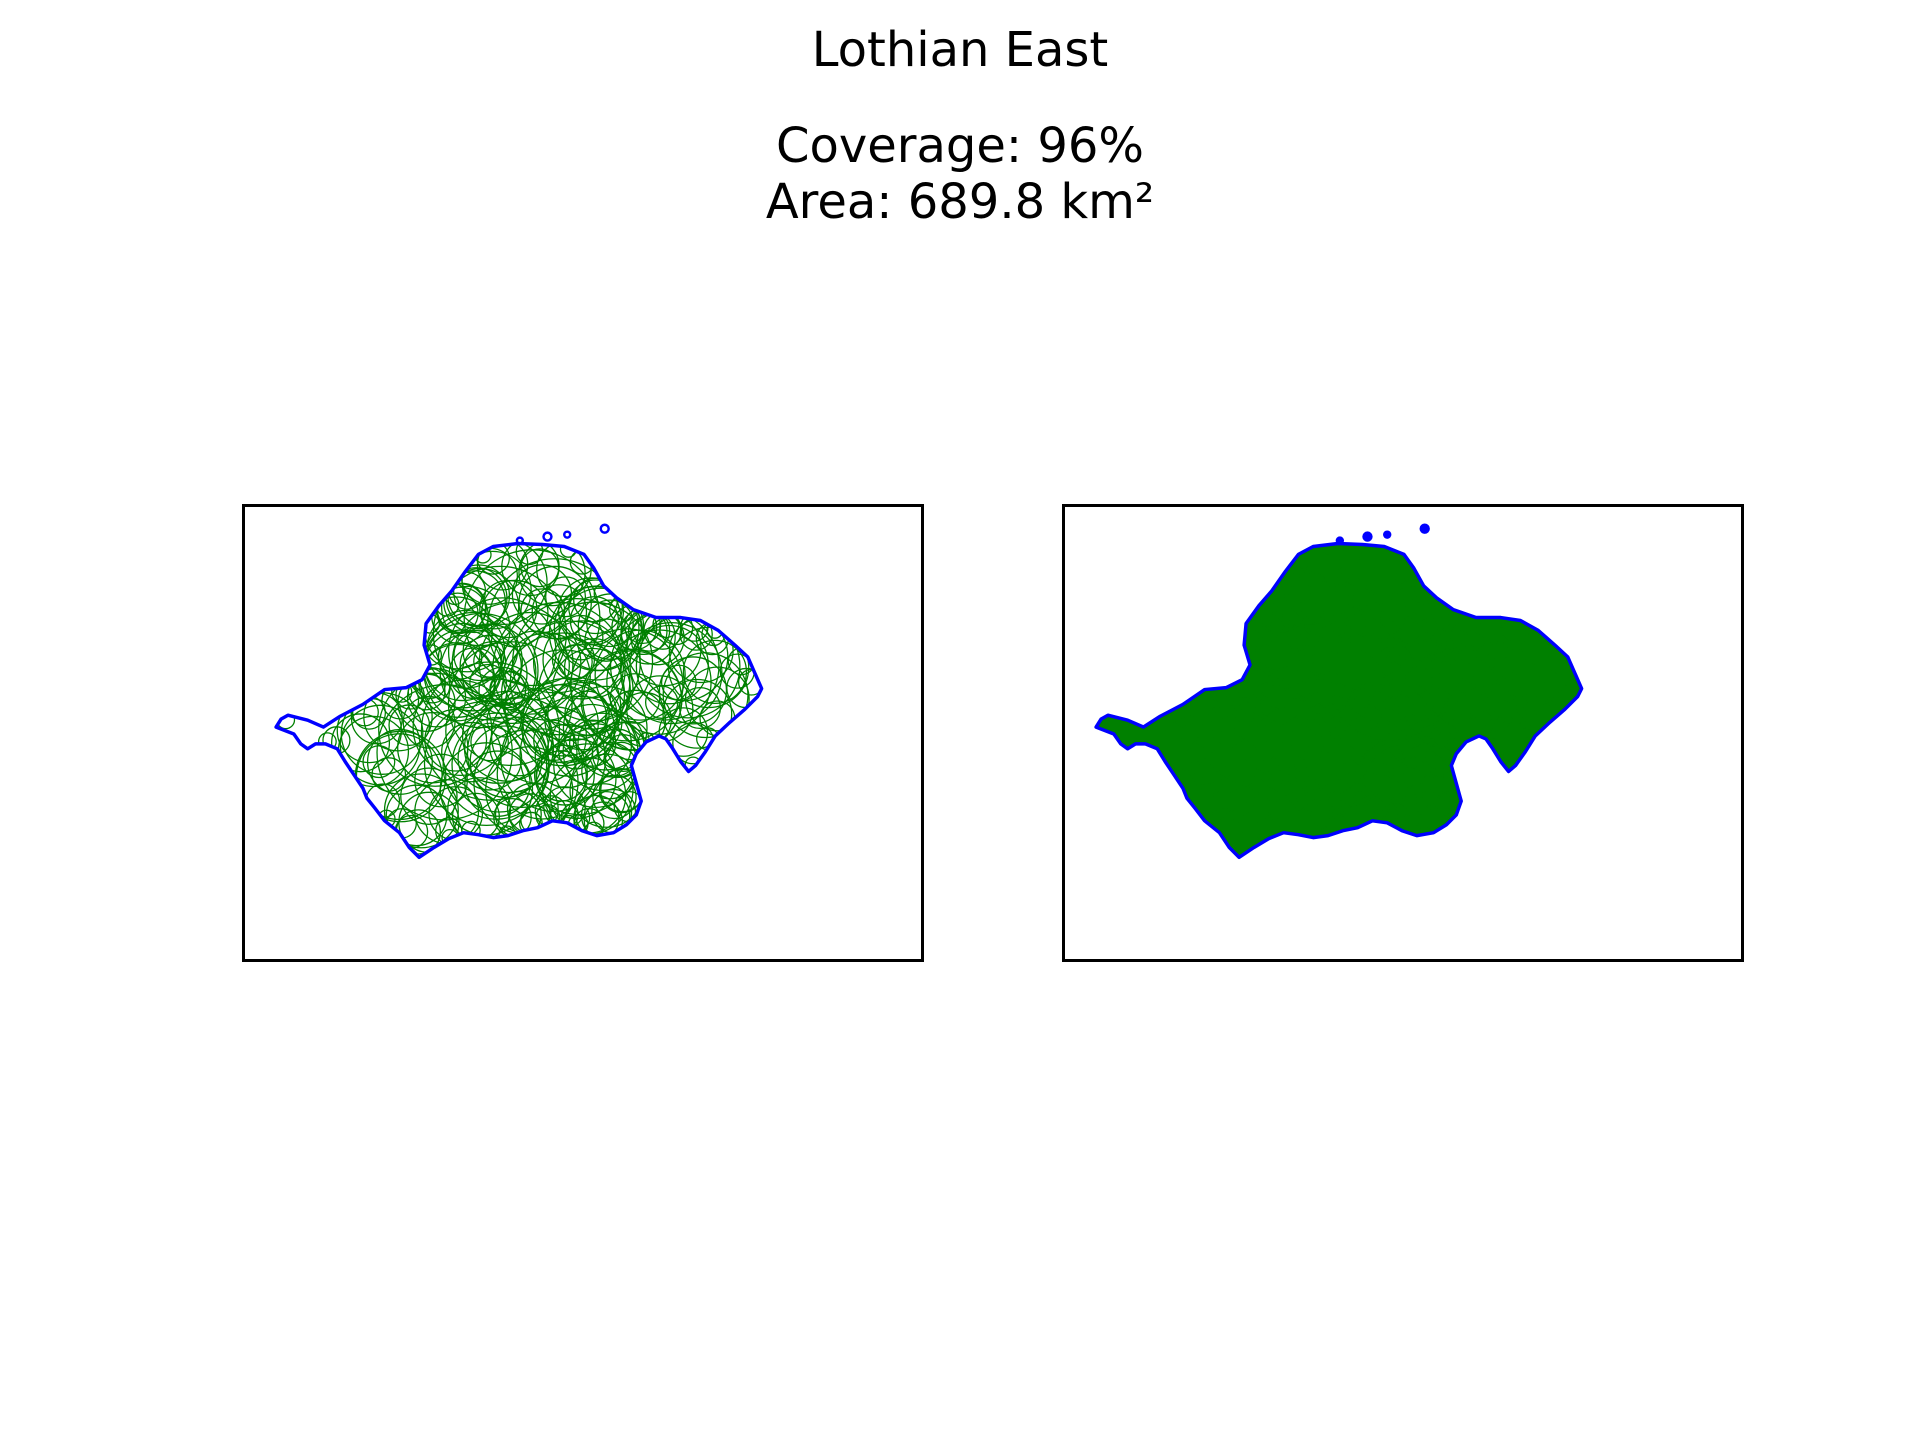 This screenshot has height=1440, width=1920. What do you see at coordinates (960, 202) in the screenshot?
I see `area-label: Area: 689.8 km²` at bounding box center [960, 202].